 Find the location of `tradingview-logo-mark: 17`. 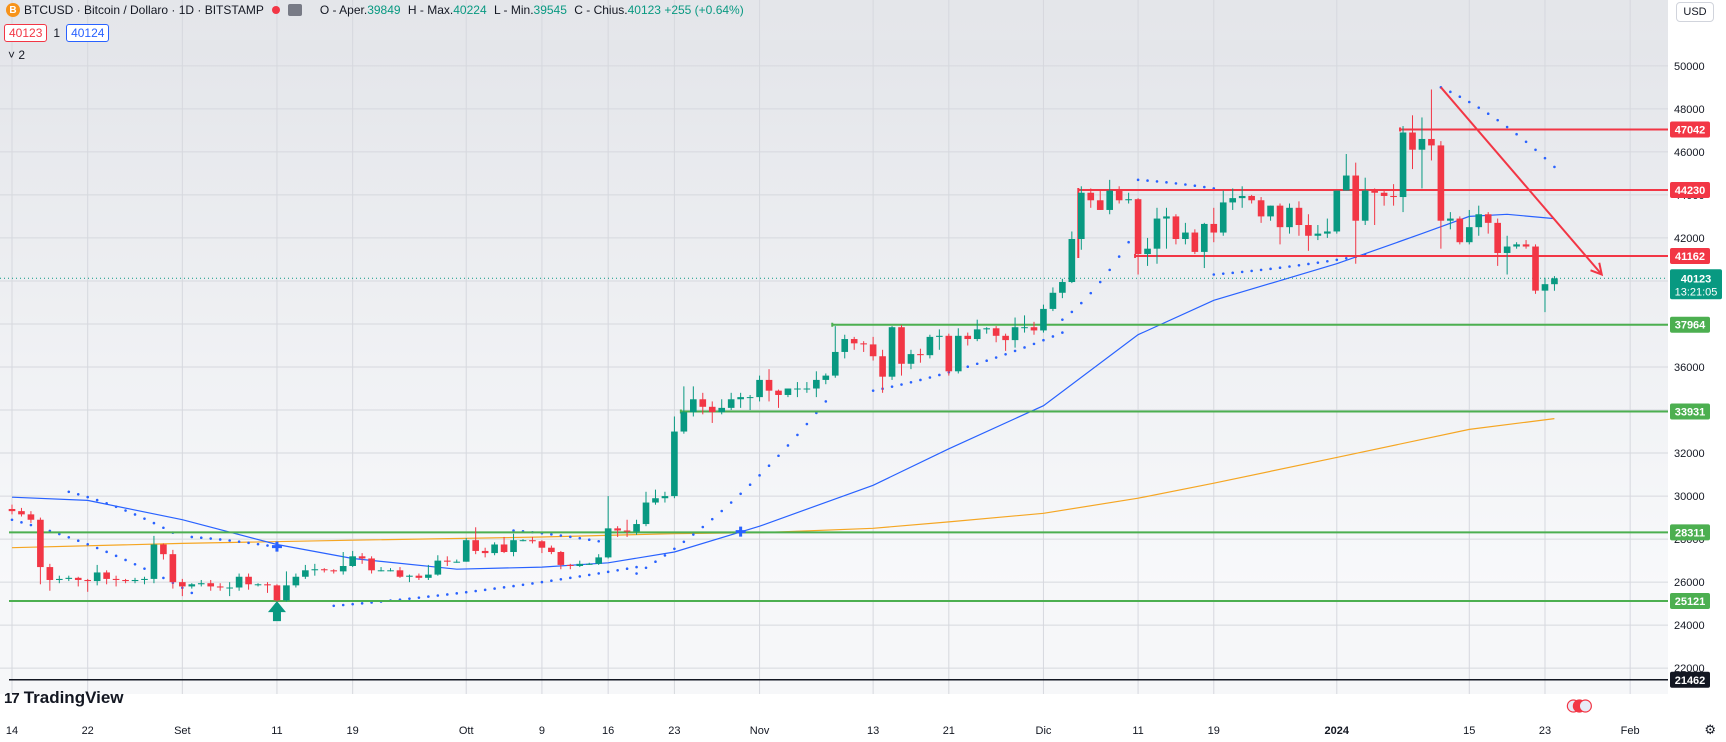

tradingview-logo-mark: 17 is located at coordinates (12, 698).